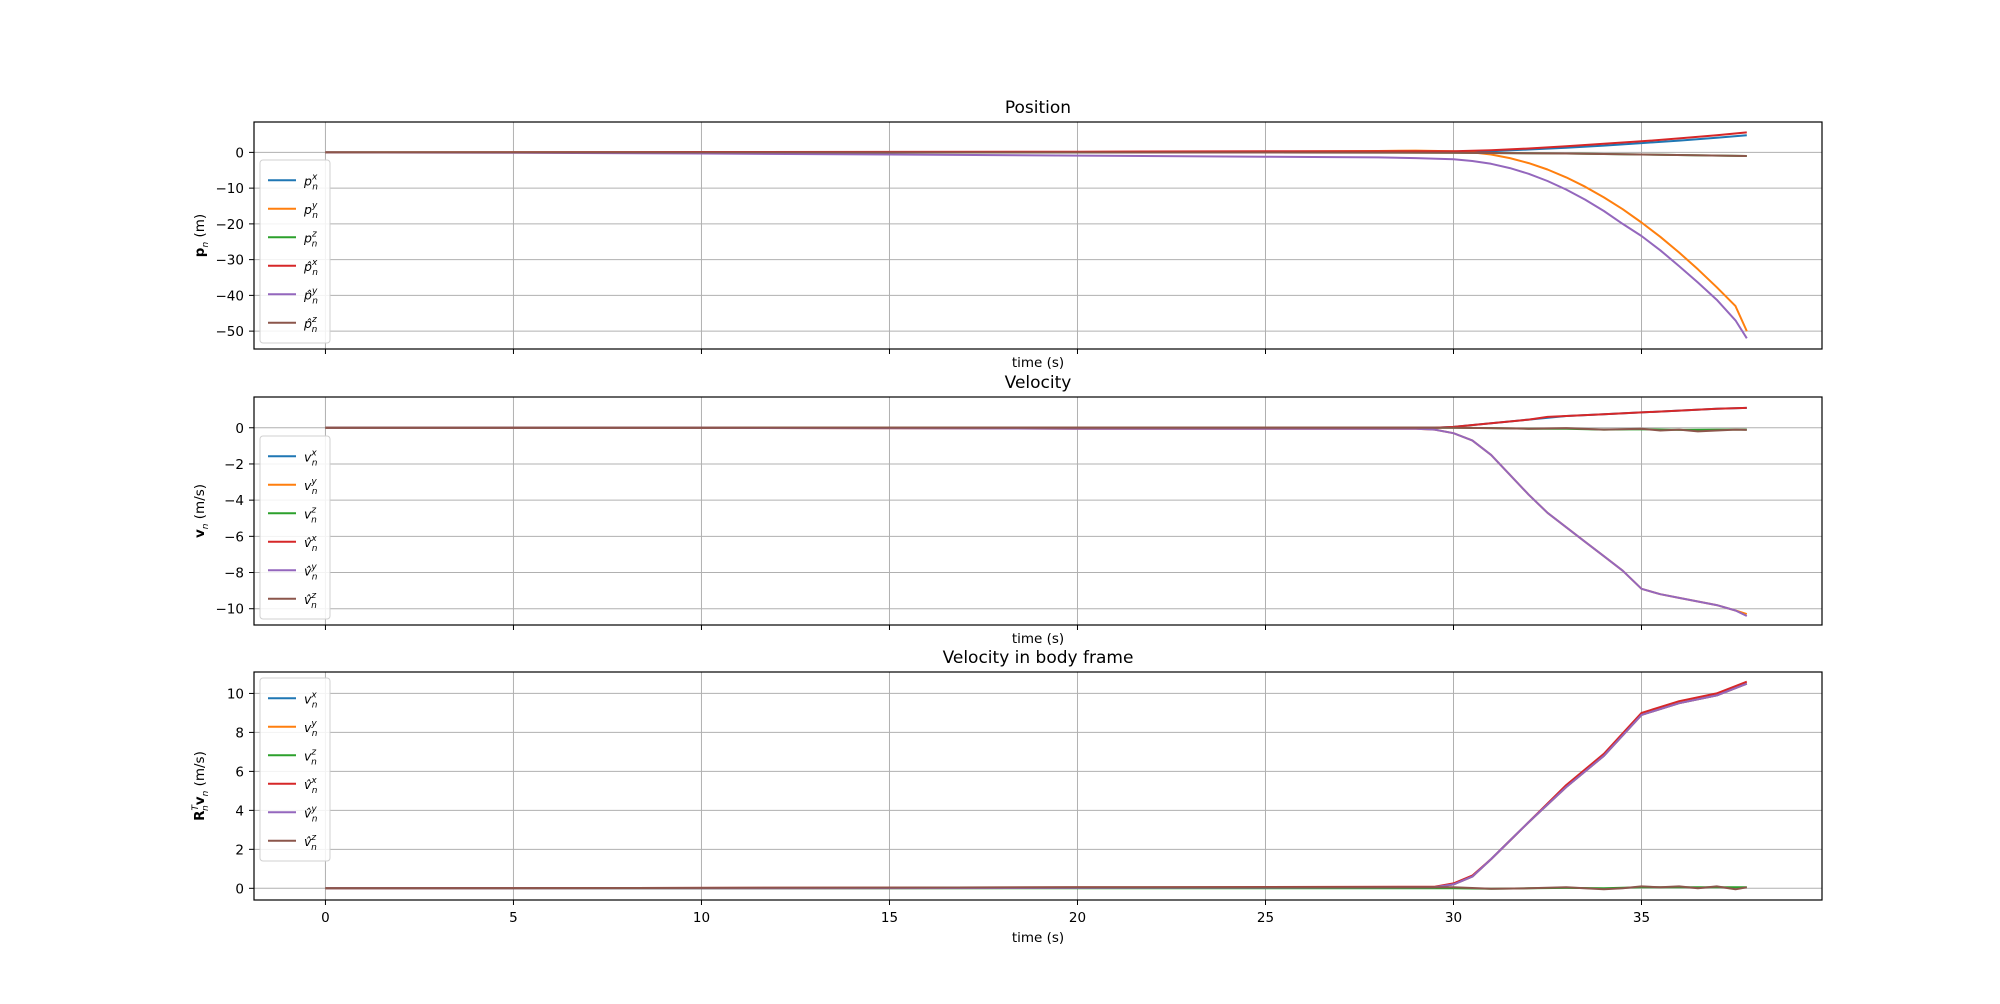  Describe the element at coordinates (310, 182) in the screenshot. I see `legend-label: px n` at that location.